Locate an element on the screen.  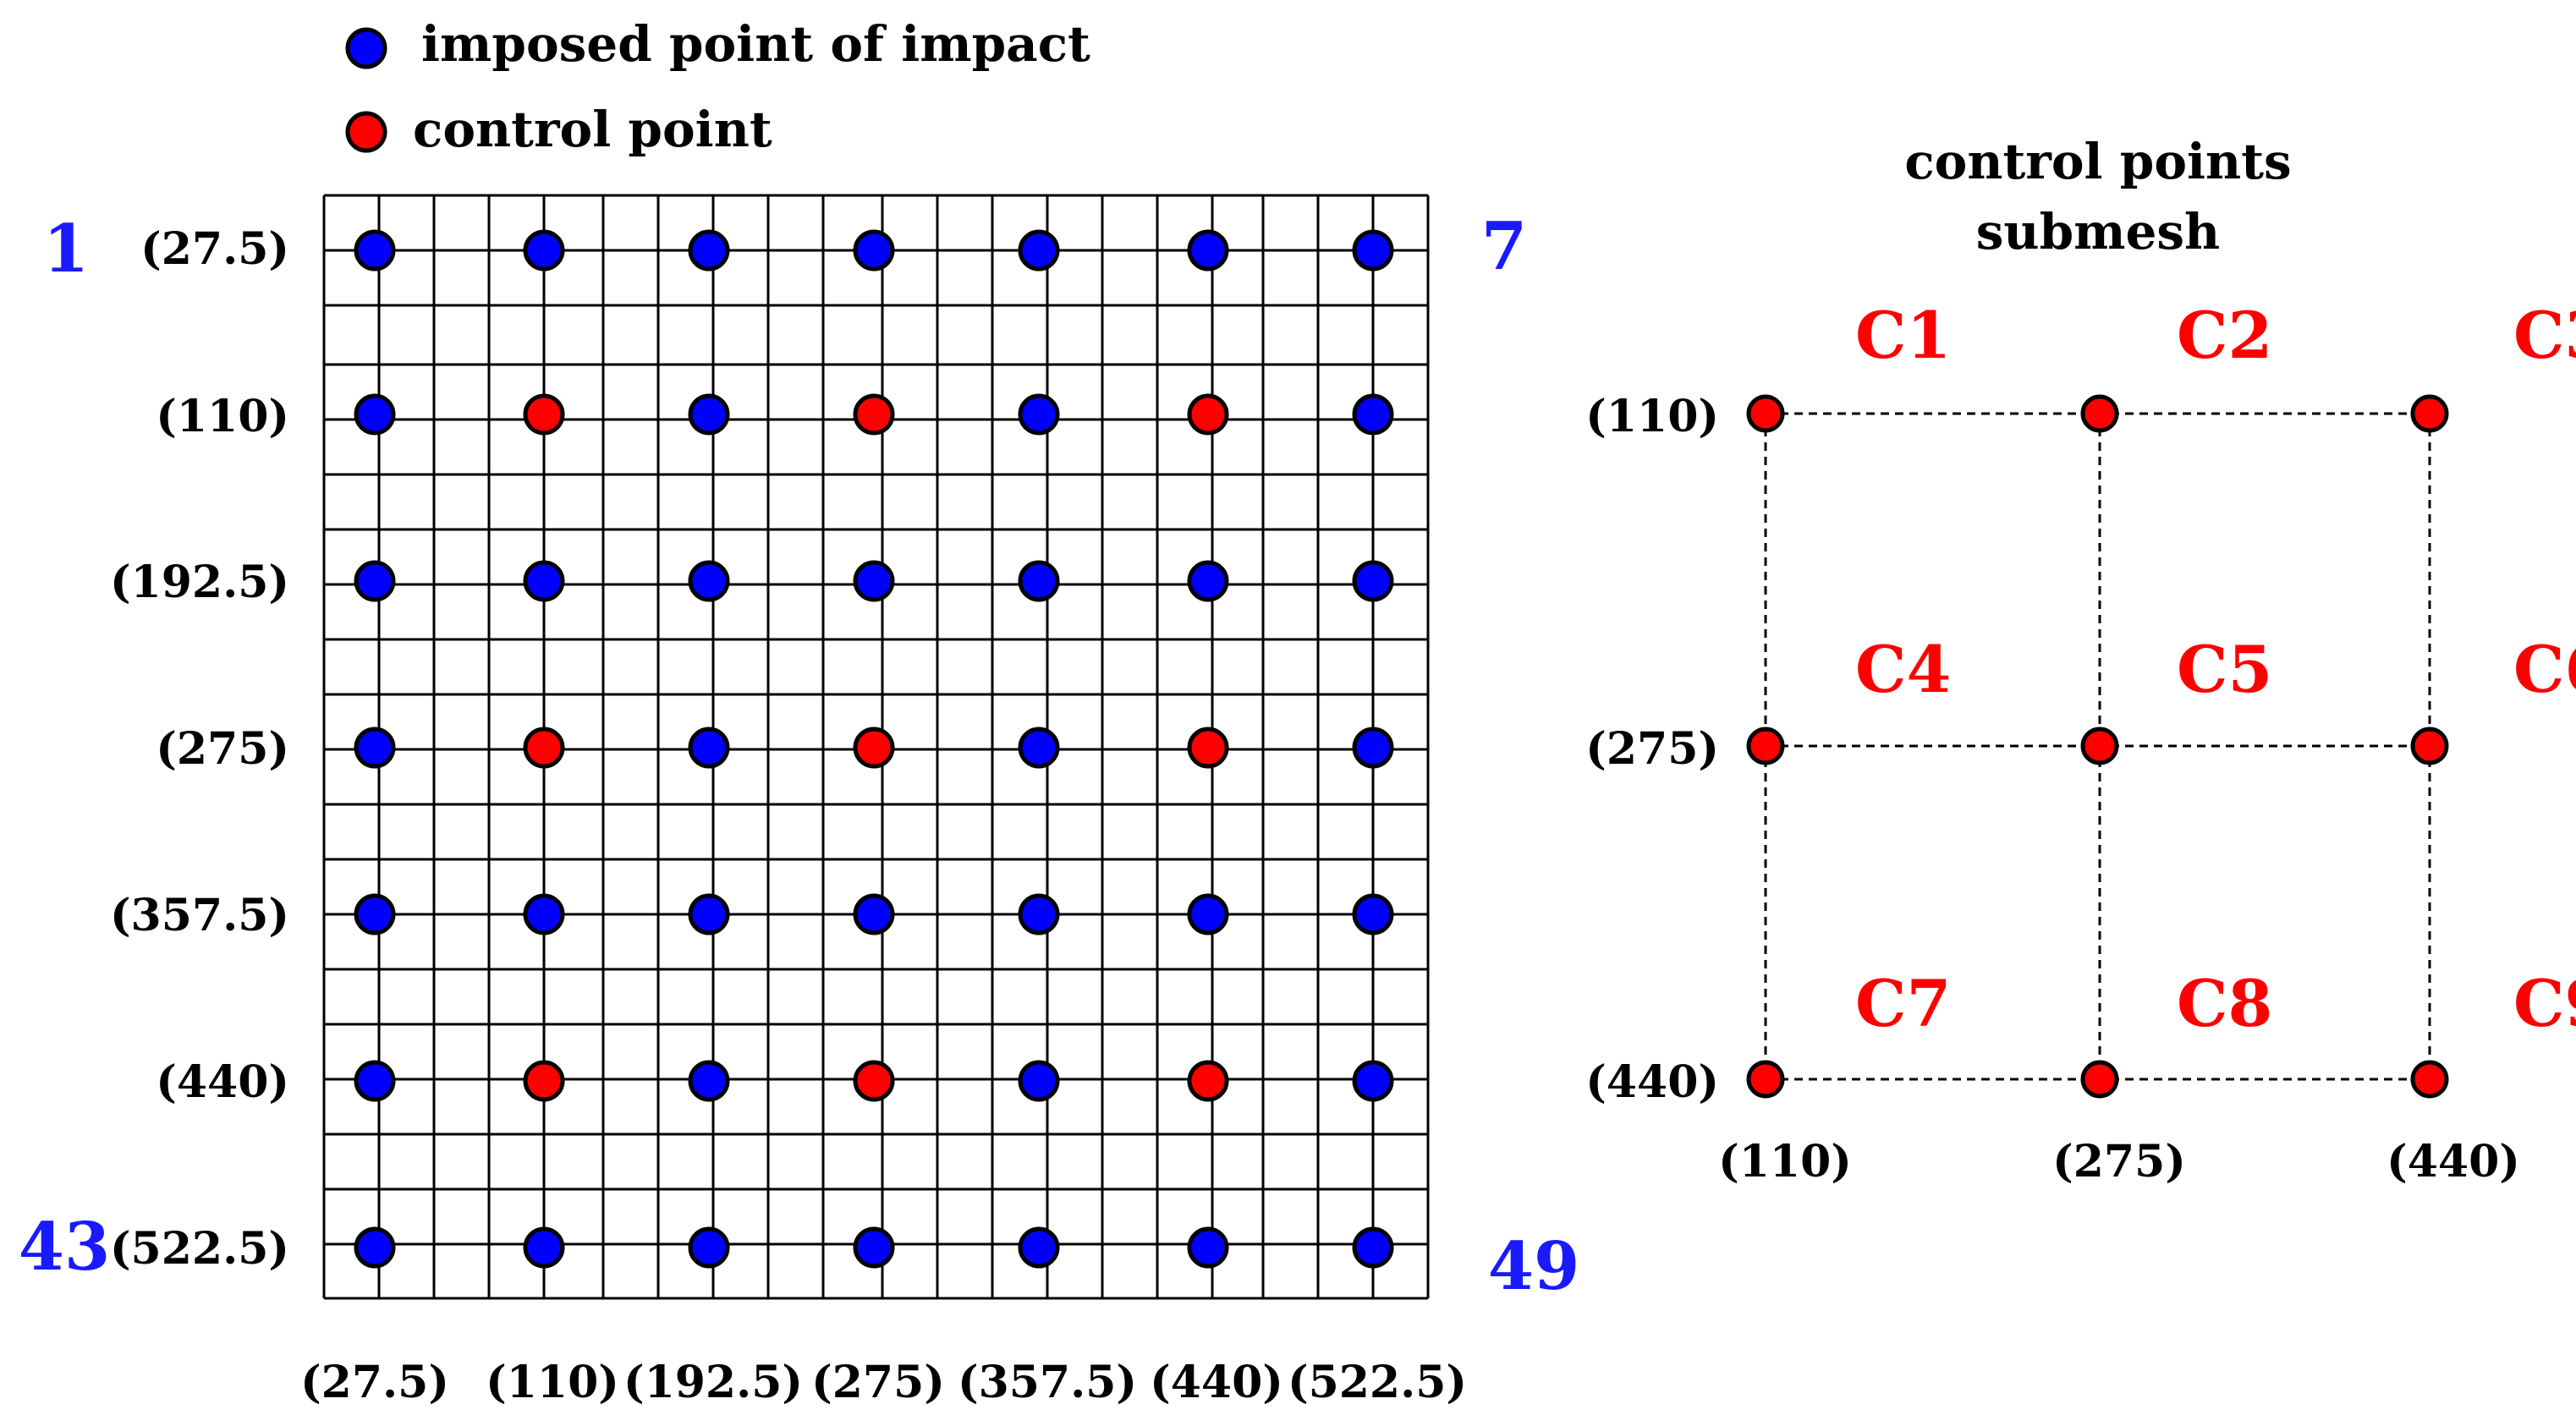
corner-number-top-left: 1 is located at coordinates (66, 249).